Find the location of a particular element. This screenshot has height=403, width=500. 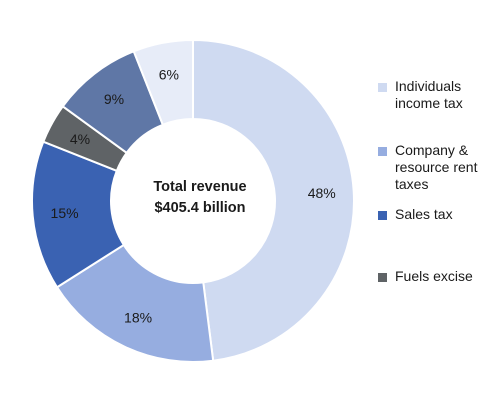

slice-label-5: 6% is located at coordinates (169, 74).